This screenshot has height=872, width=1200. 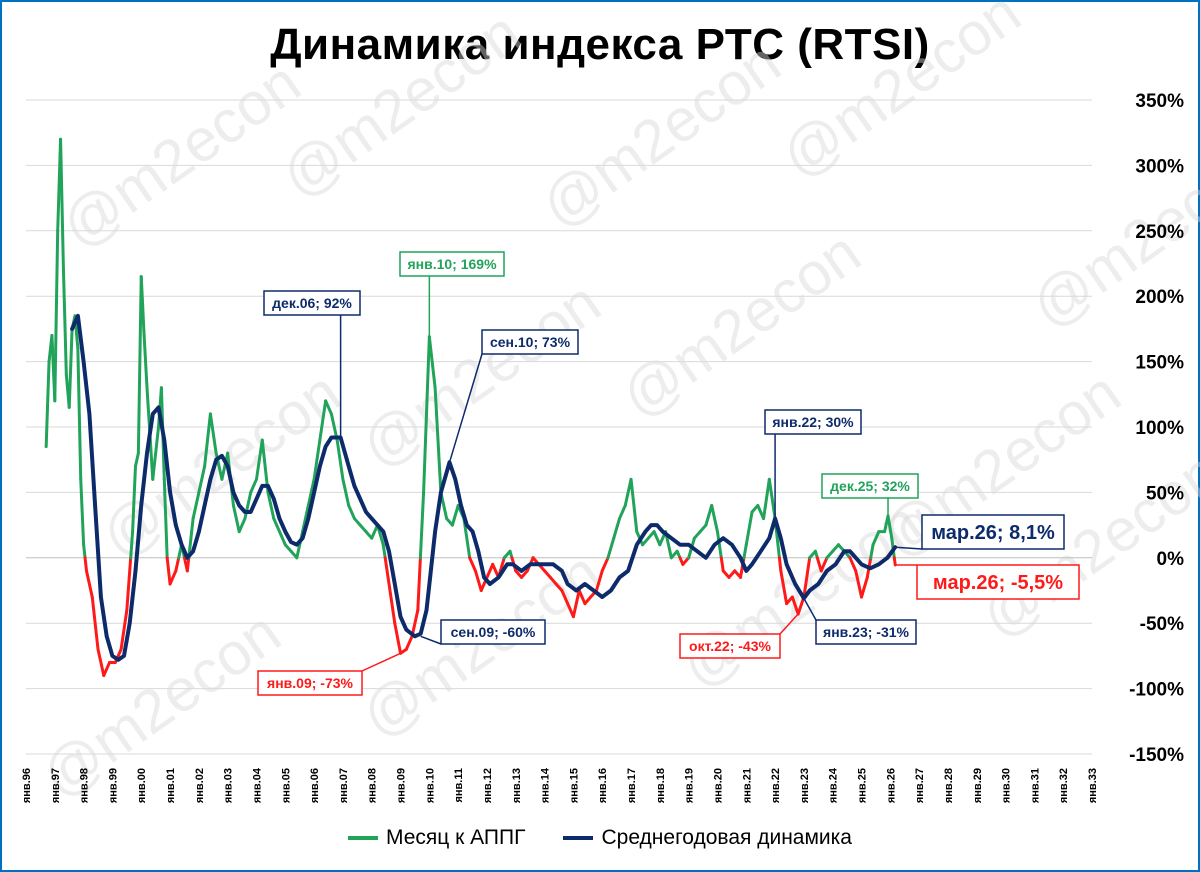 What do you see at coordinates (726, 837) in the screenshot?
I see `legend-label-average: Среднегодовая динамика` at bounding box center [726, 837].